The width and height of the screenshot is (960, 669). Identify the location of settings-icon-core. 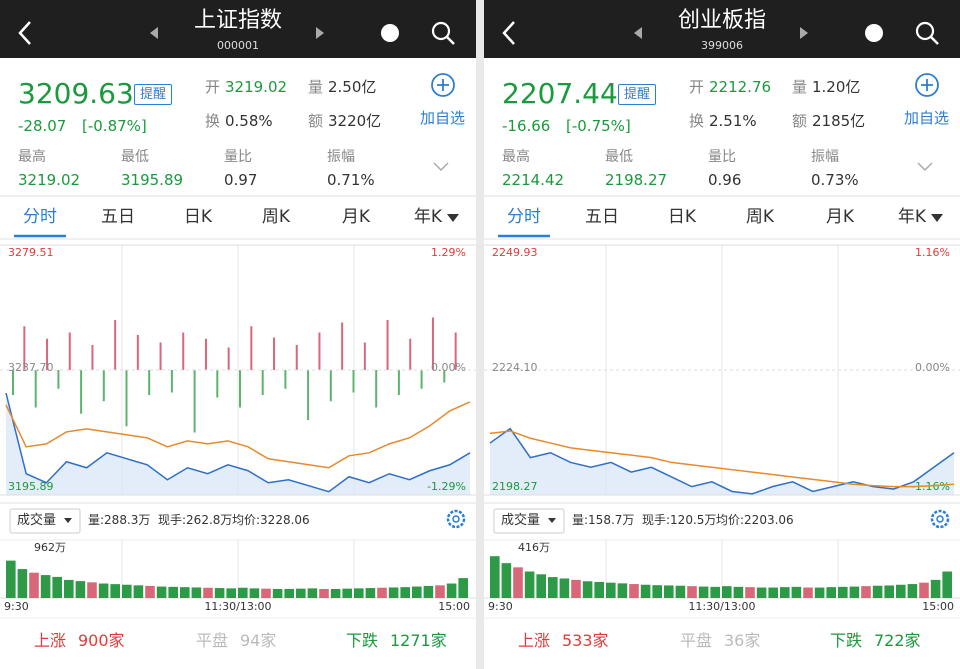
(456, 519).